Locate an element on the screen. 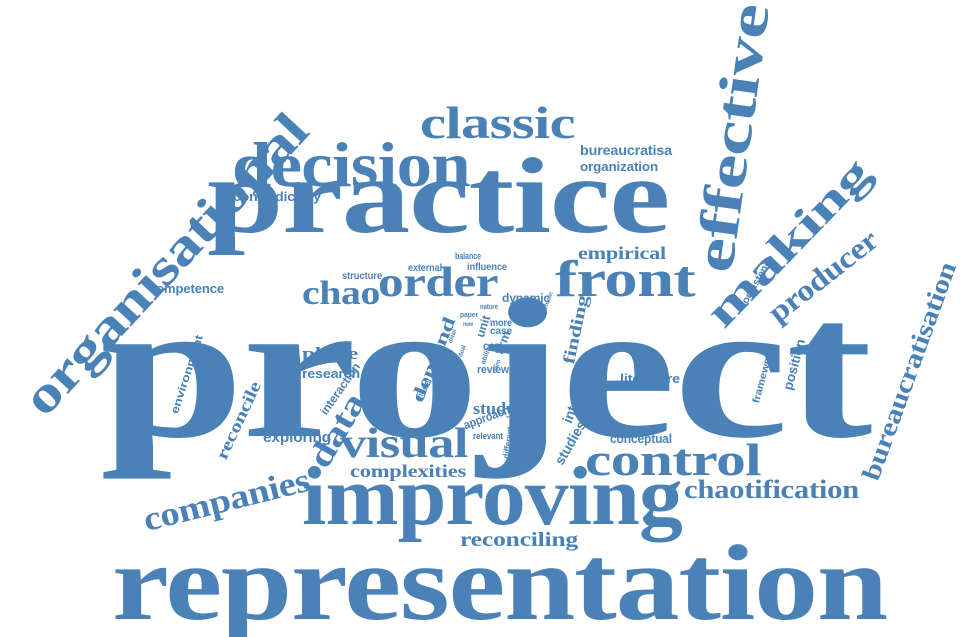  word-chao: chao is located at coordinates (341, 293).